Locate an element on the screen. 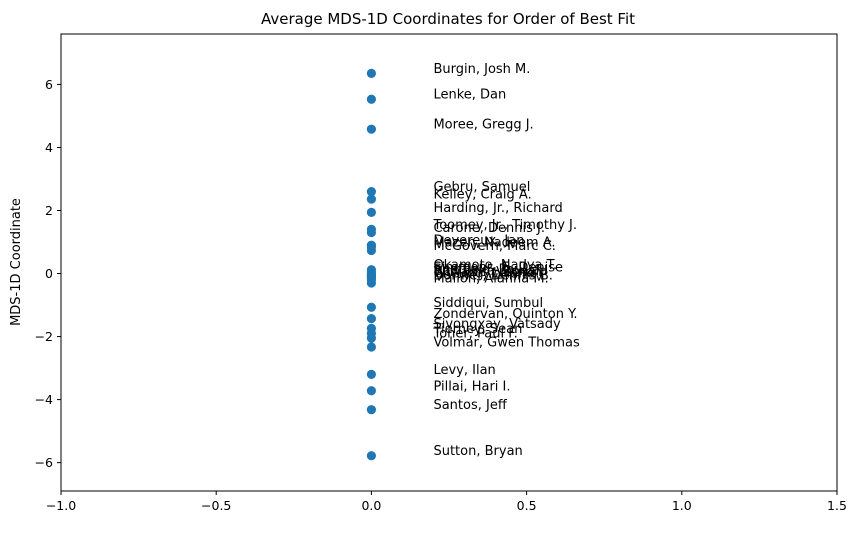 This screenshot has height=533, width=855. point-label: Sivongxay, Vatsady is located at coordinates (497, 324).